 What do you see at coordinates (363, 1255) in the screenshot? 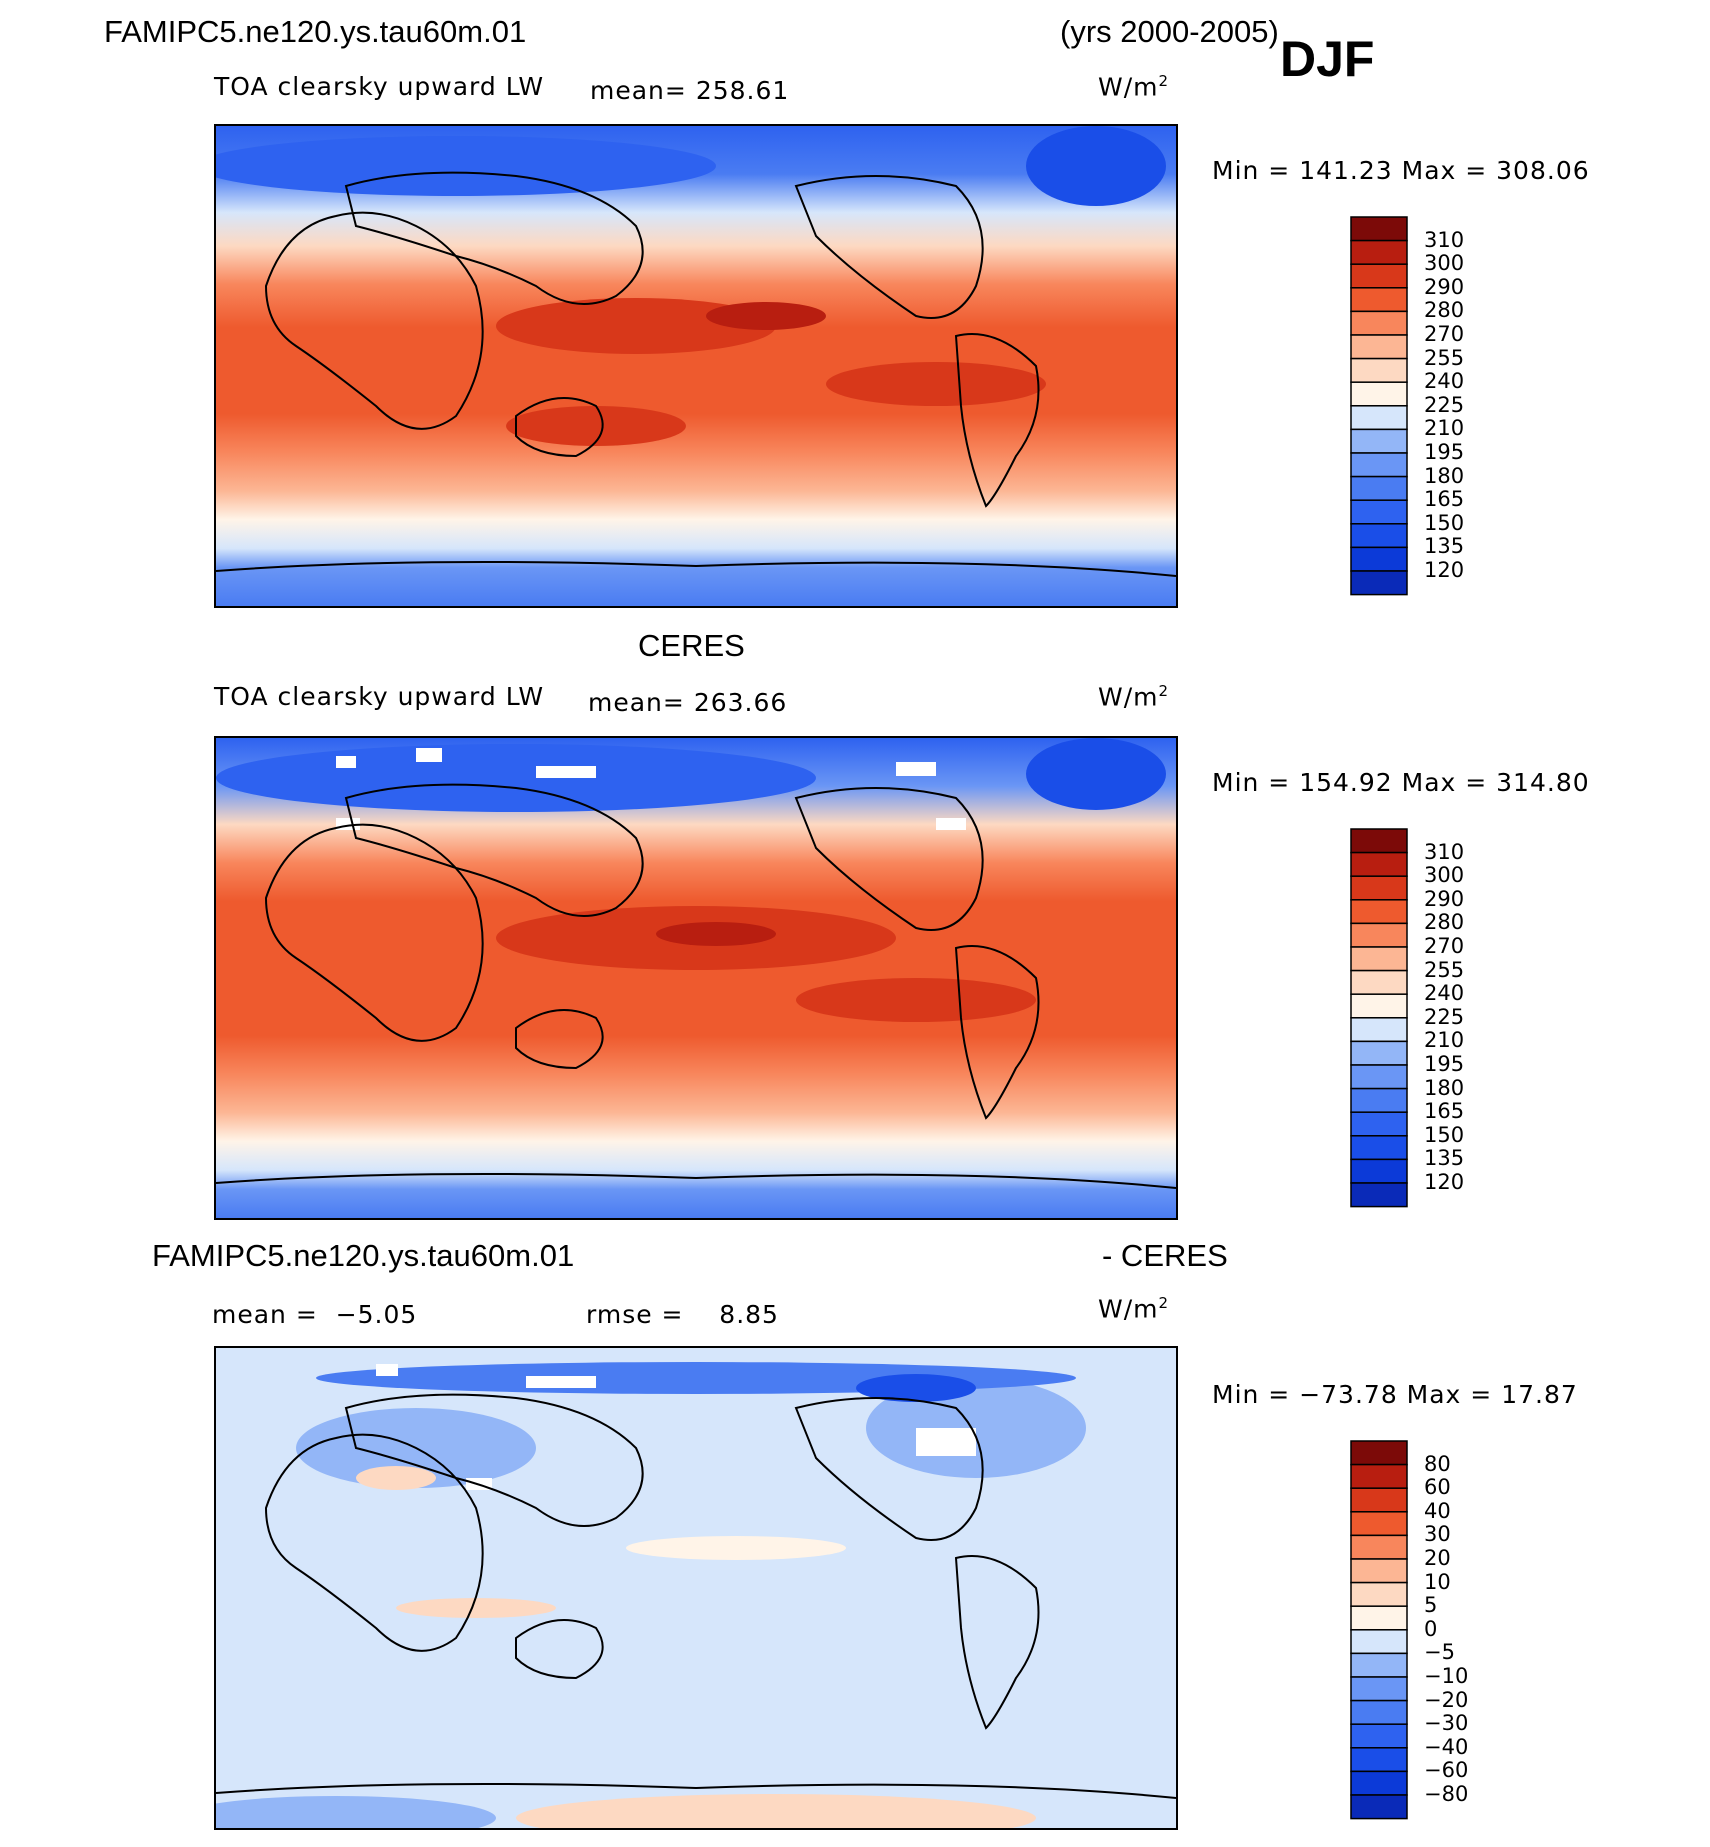
I see `panel-3-title-left: FAMIPC5.ne120.ys.tau60m.01` at bounding box center [363, 1255].